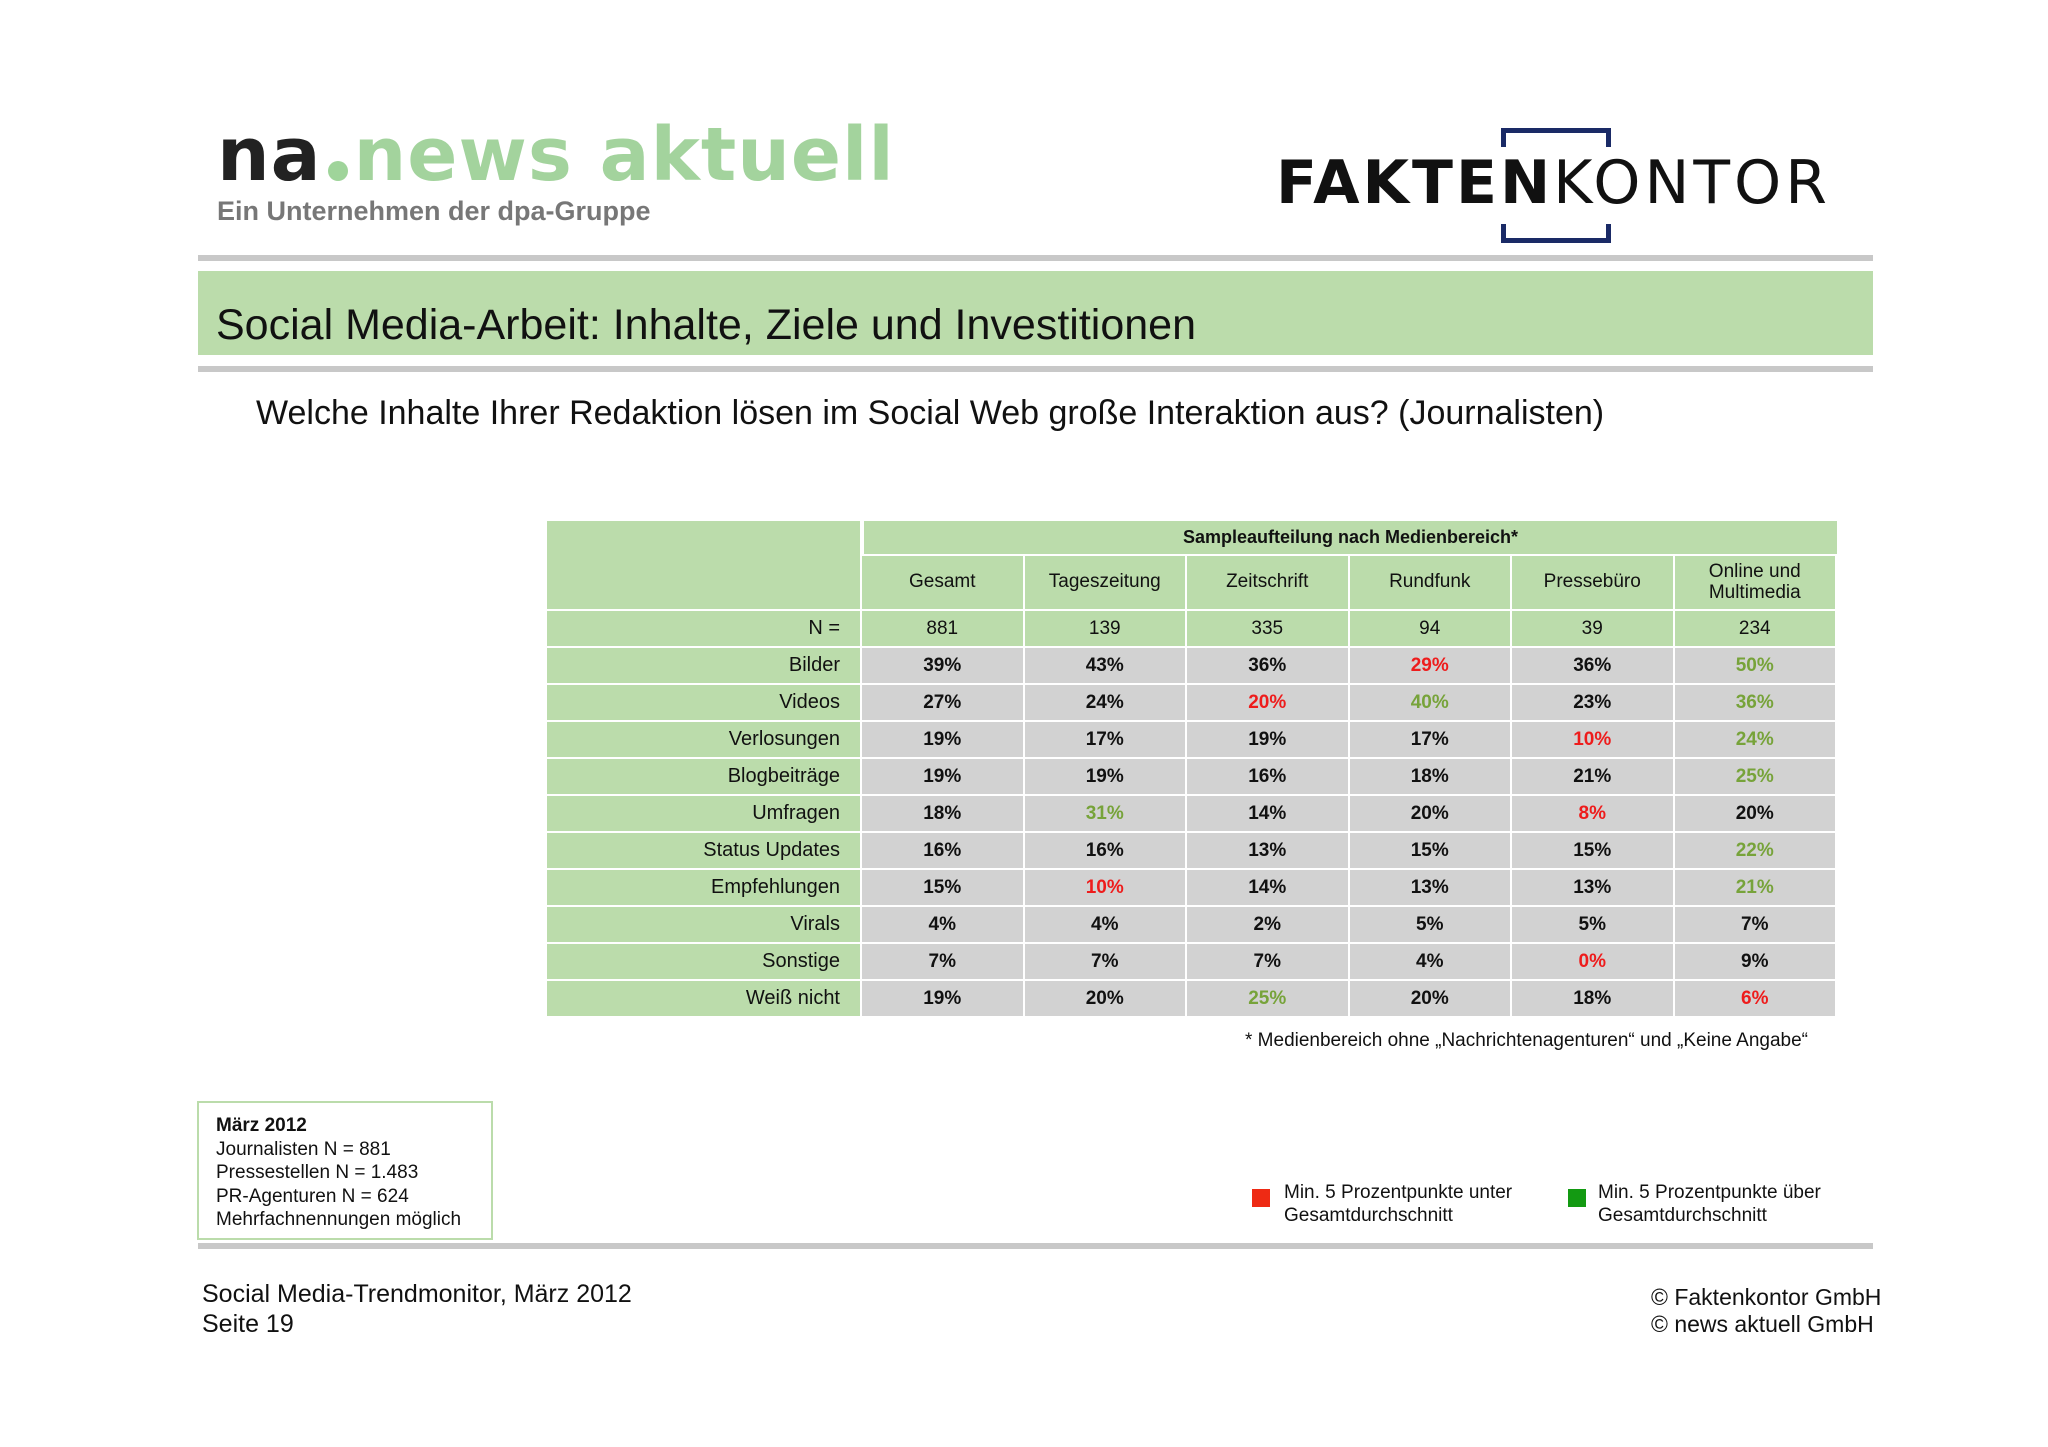 This screenshot has width=2048, height=1447. I want to click on value-cell: 50%, so click(1755, 666).